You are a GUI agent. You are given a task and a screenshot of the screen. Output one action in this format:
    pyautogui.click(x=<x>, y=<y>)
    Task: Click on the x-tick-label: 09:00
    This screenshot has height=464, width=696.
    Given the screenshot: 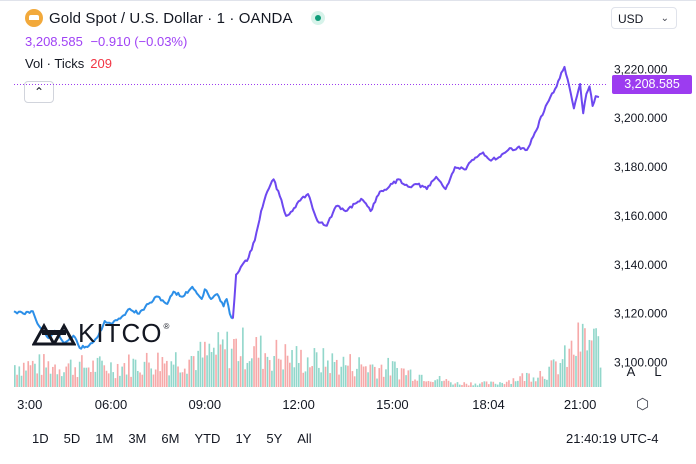 What is the action you would take?
    pyautogui.click(x=205, y=404)
    